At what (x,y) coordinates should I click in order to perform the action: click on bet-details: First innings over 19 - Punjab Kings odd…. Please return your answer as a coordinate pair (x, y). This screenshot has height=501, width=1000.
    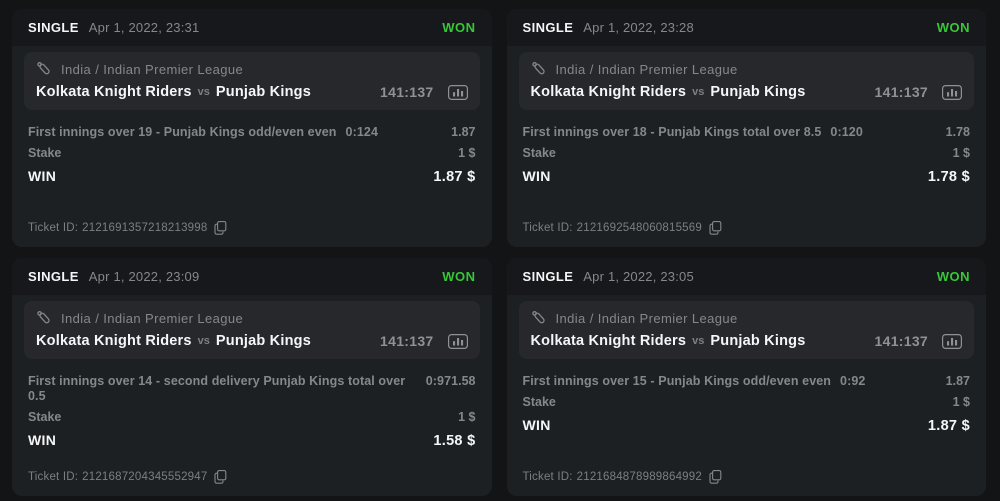
    Looking at the image, I should click on (252, 178).